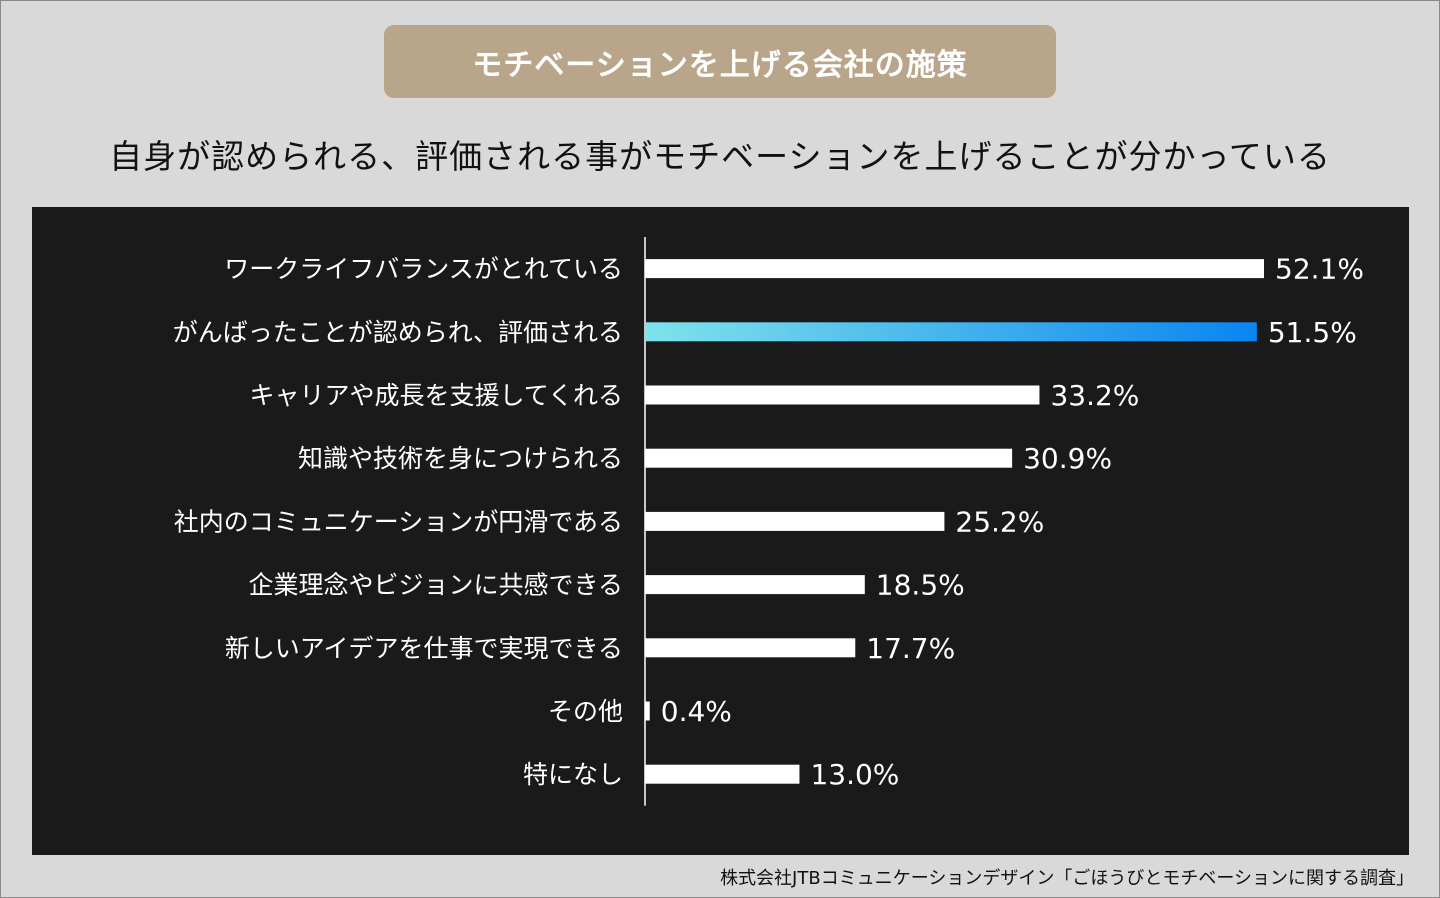 Image resolution: width=1440 pixels, height=898 pixels. I want to click on chart-subtitle: 自身が認められる、評価される事がモチベーションを上げることが分かっている, so click(720, 156).